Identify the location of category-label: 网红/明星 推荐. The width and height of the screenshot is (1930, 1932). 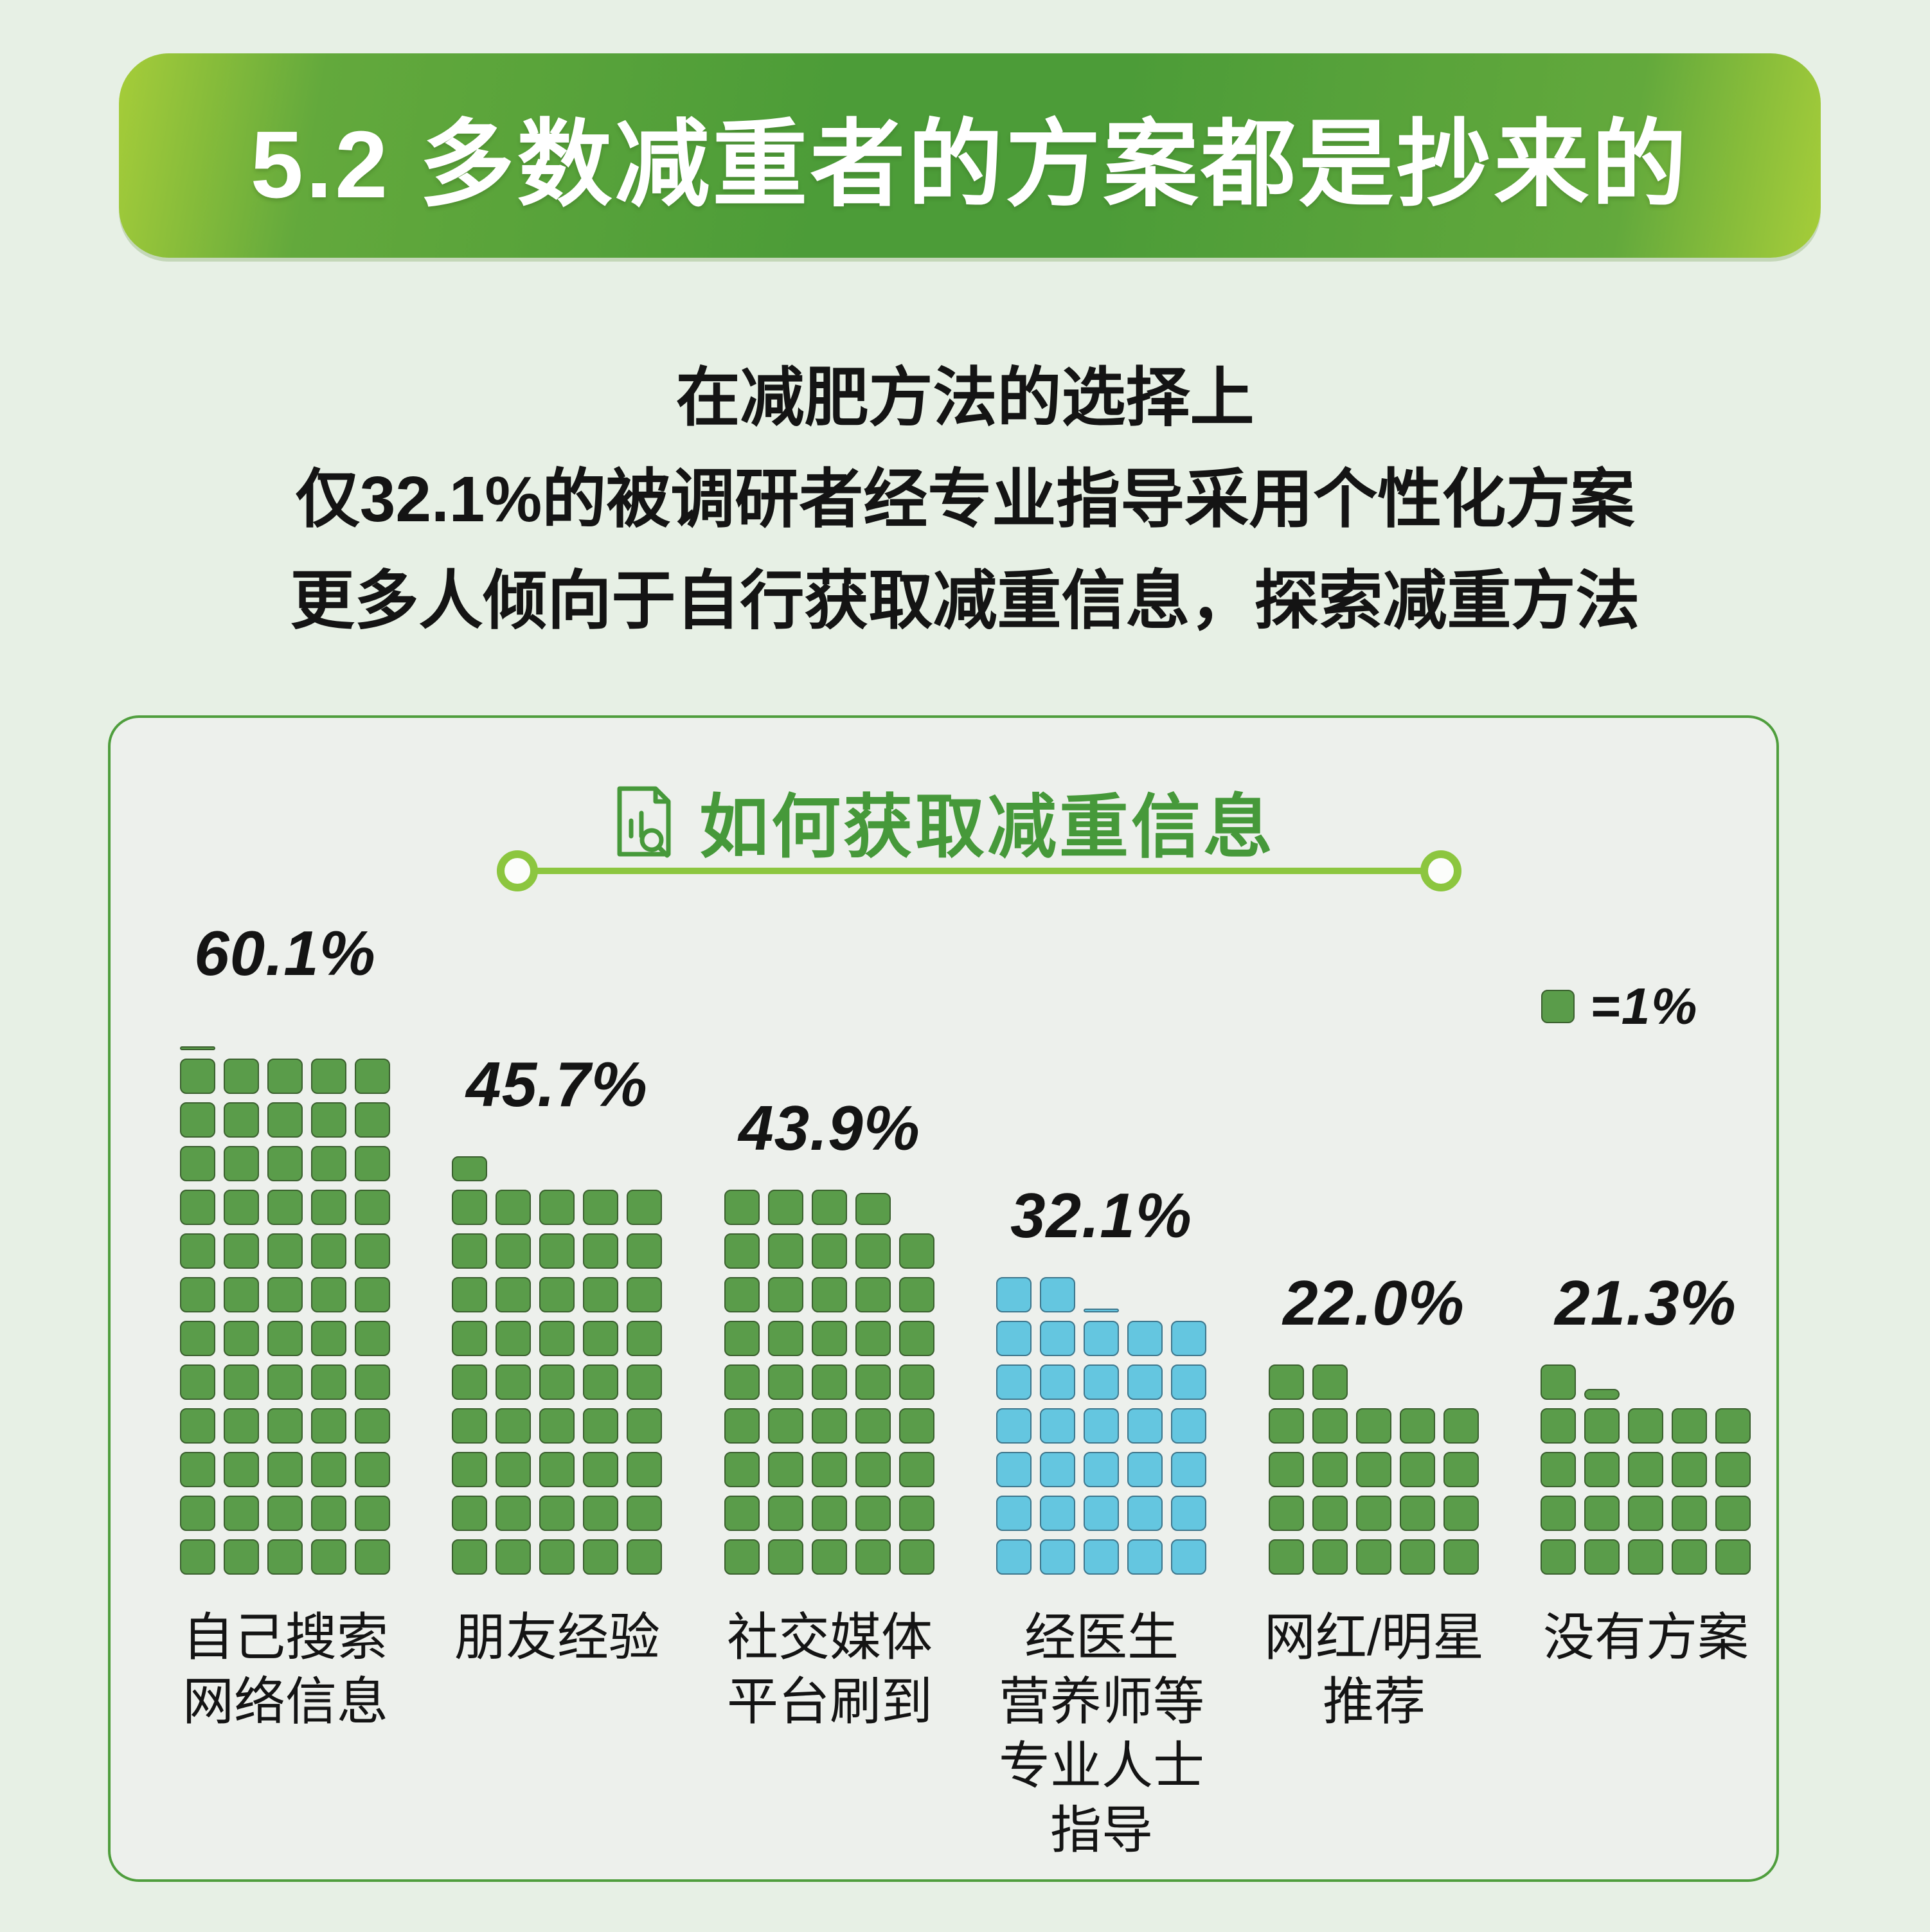
(1374, 1669).